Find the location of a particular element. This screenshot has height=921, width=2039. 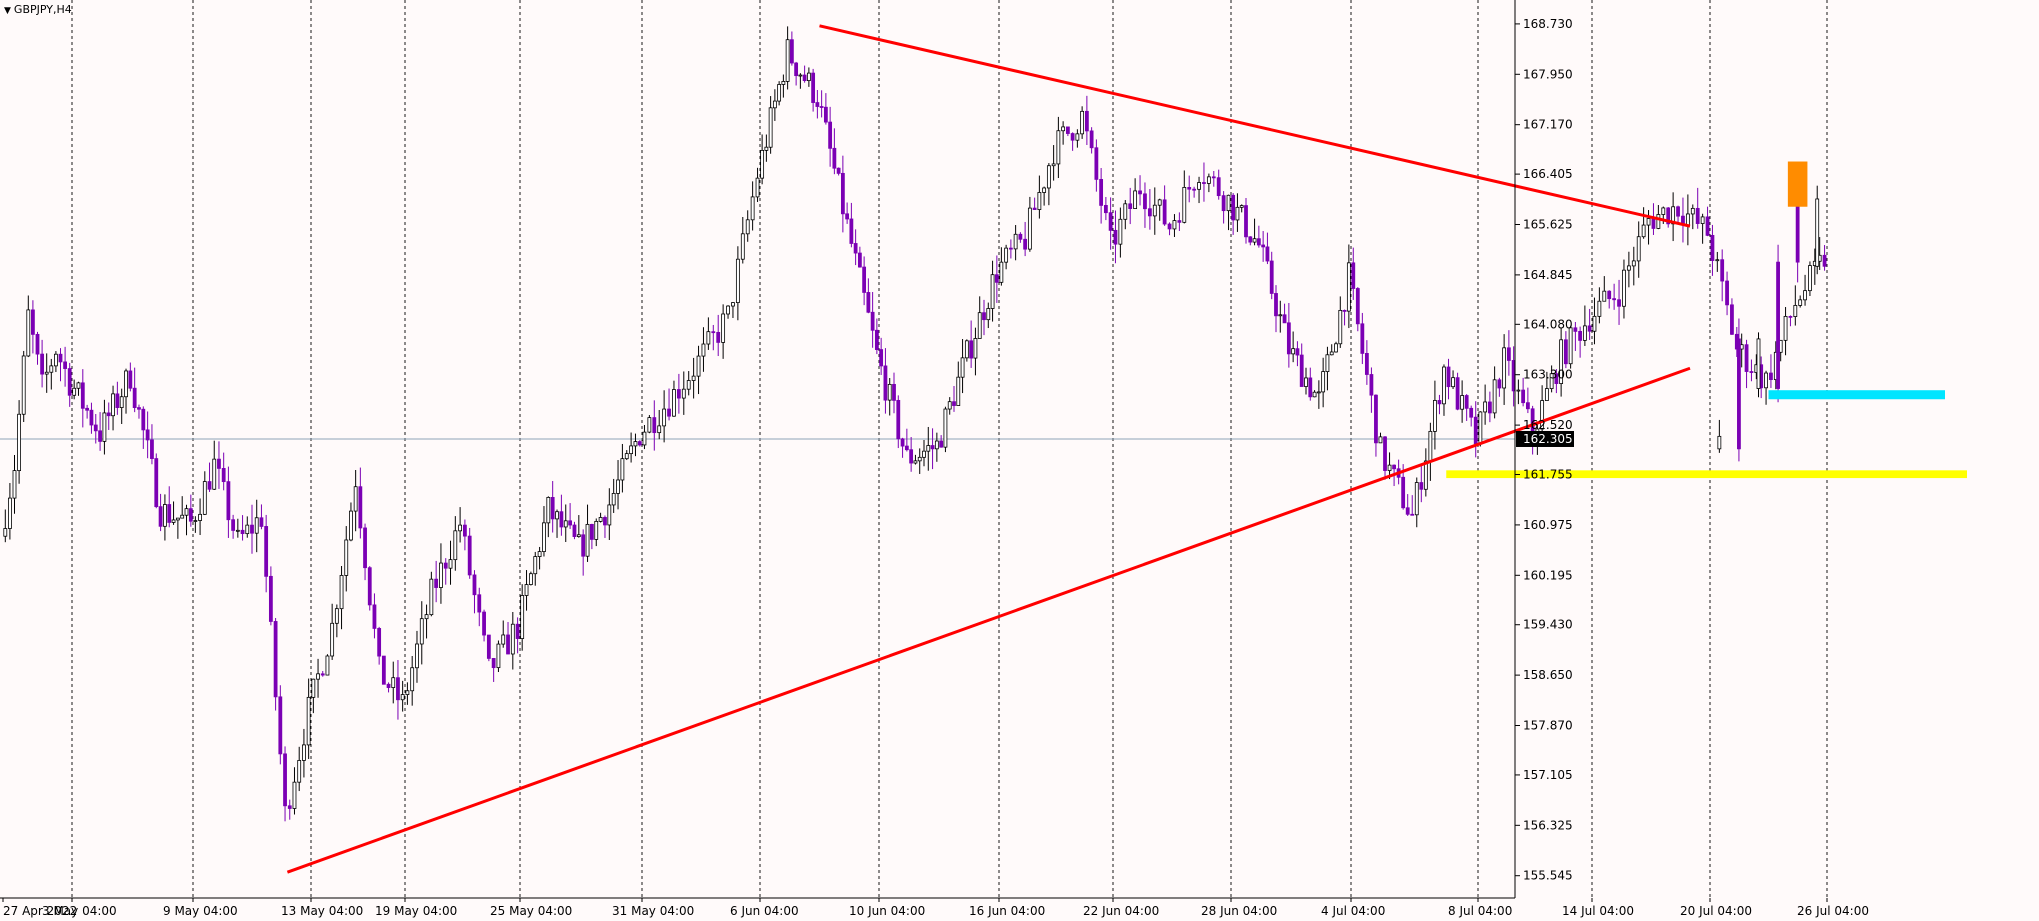

symbol-label: ▼ GBPJPY,H4 is located at coordinates (38, 9).